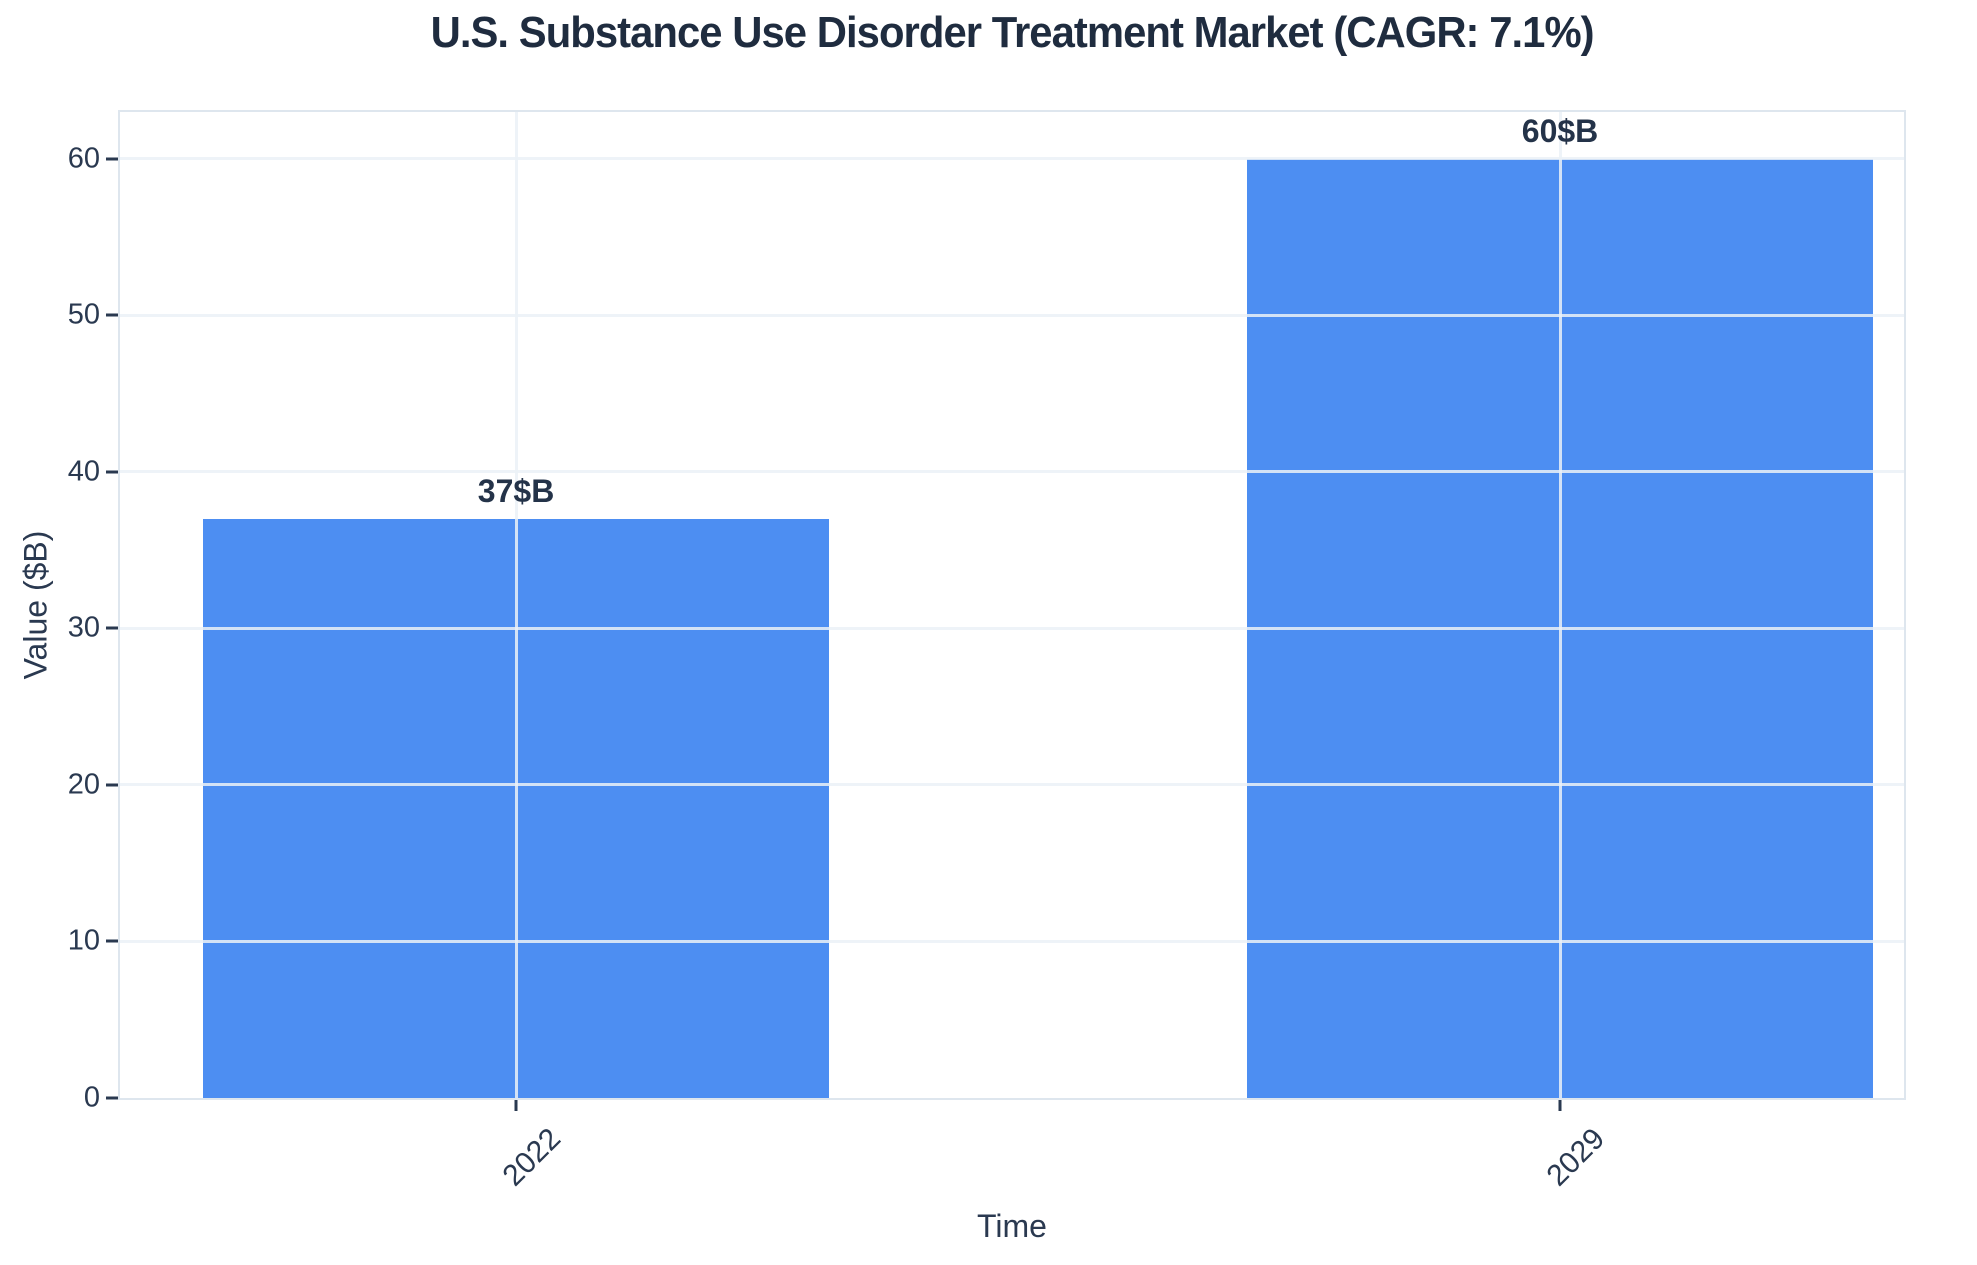  I want to click on bar-value-label: 37$B, so click(516, 490).